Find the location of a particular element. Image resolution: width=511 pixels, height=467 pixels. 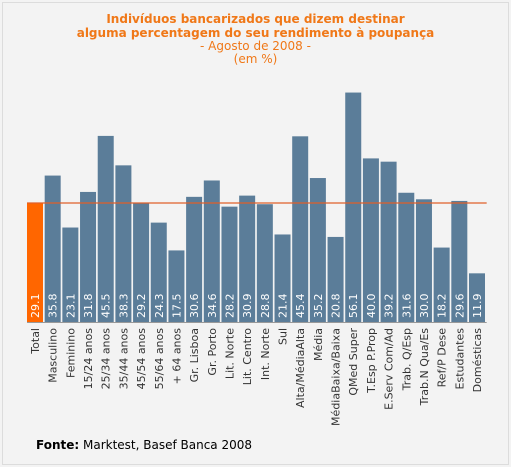

category-label-11: Lit. Norte is located at coordinates (229, 353).